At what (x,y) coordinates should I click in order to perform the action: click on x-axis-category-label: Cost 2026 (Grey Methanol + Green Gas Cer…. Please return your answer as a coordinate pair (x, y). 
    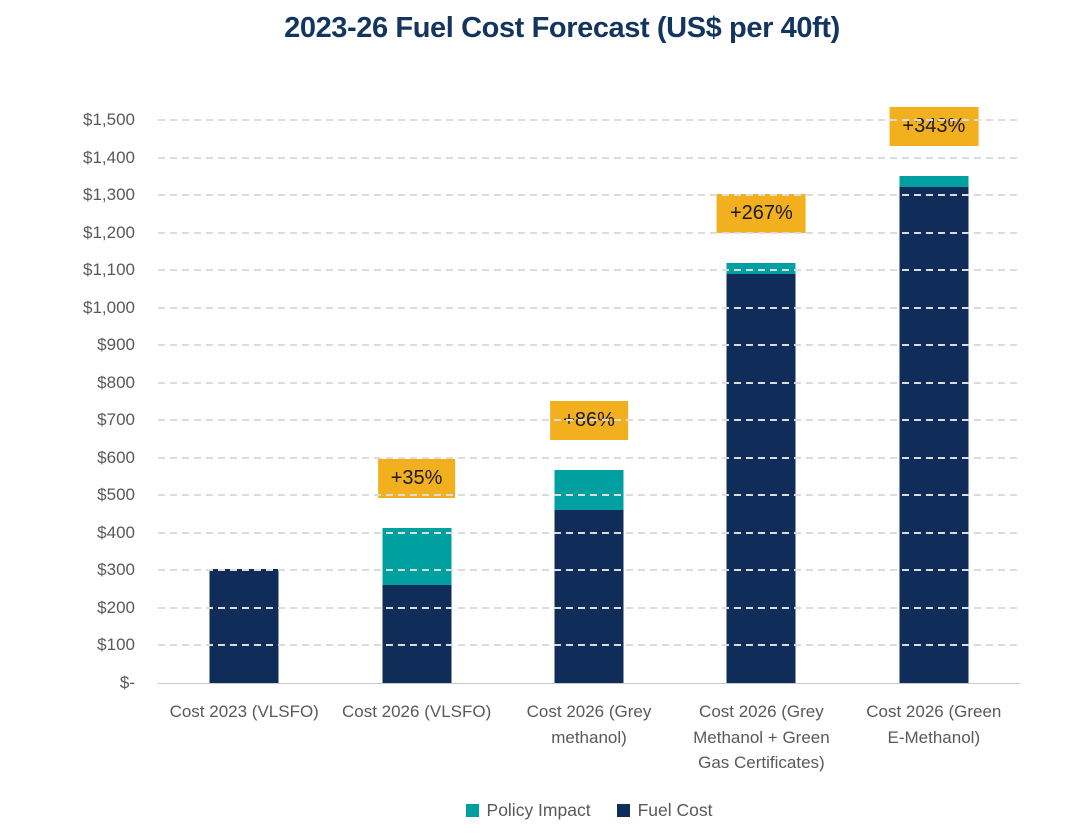
    Looking at the image, I should click on (761, 737).